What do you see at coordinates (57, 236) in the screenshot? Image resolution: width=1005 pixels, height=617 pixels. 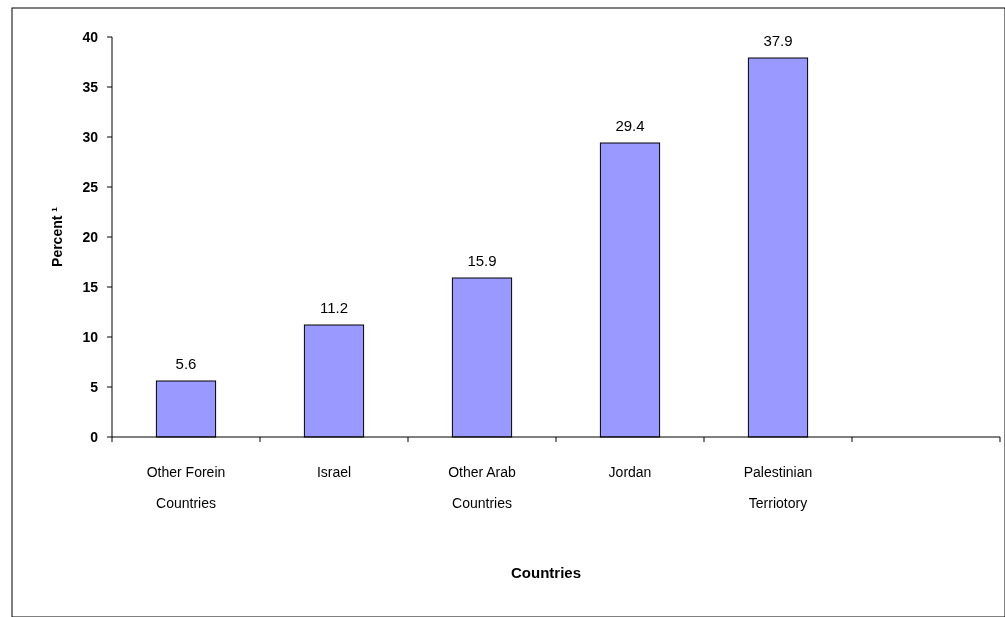 I see `y-axis-title: Percent ¹` at bounding box center [57, 236].